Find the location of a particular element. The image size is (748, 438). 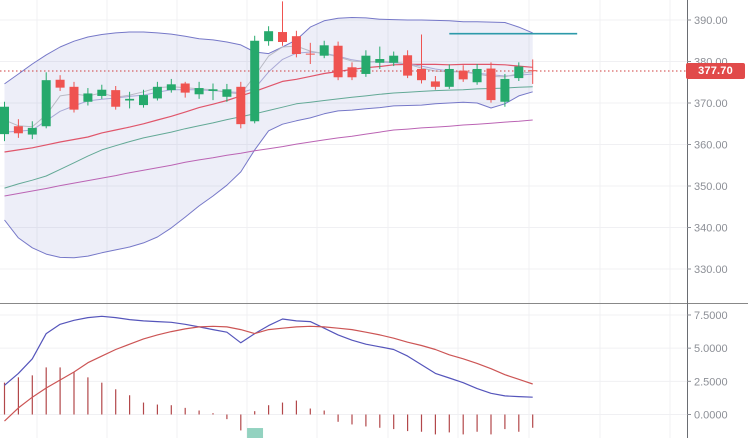

axis-tick-label: 390.00 is located at coordinates (711, 21).